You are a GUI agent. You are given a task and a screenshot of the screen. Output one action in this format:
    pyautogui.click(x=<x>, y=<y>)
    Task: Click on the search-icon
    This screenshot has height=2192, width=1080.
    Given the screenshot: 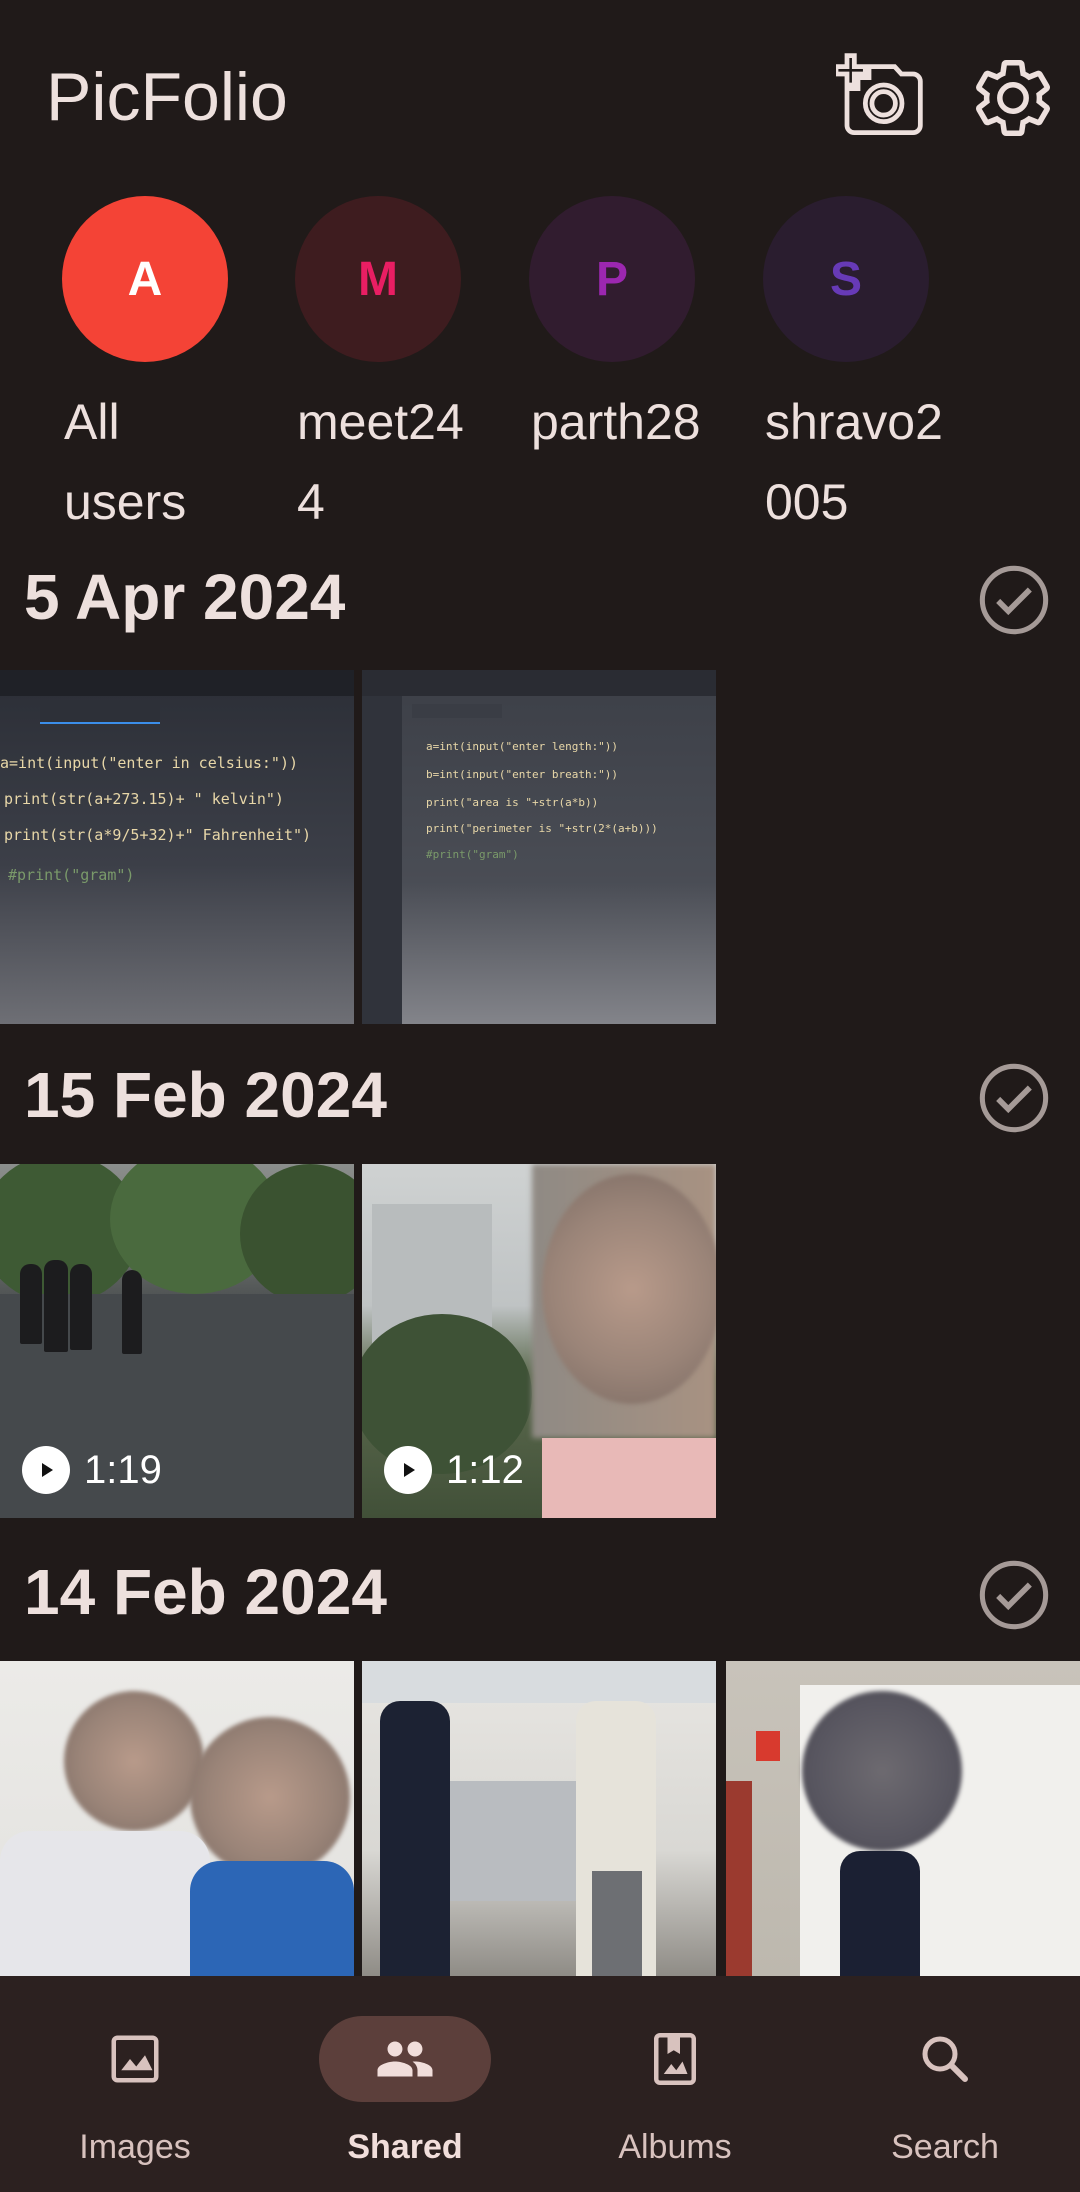 What is the action you would take?
    pyautogui.click(x=945, y=2059)
    